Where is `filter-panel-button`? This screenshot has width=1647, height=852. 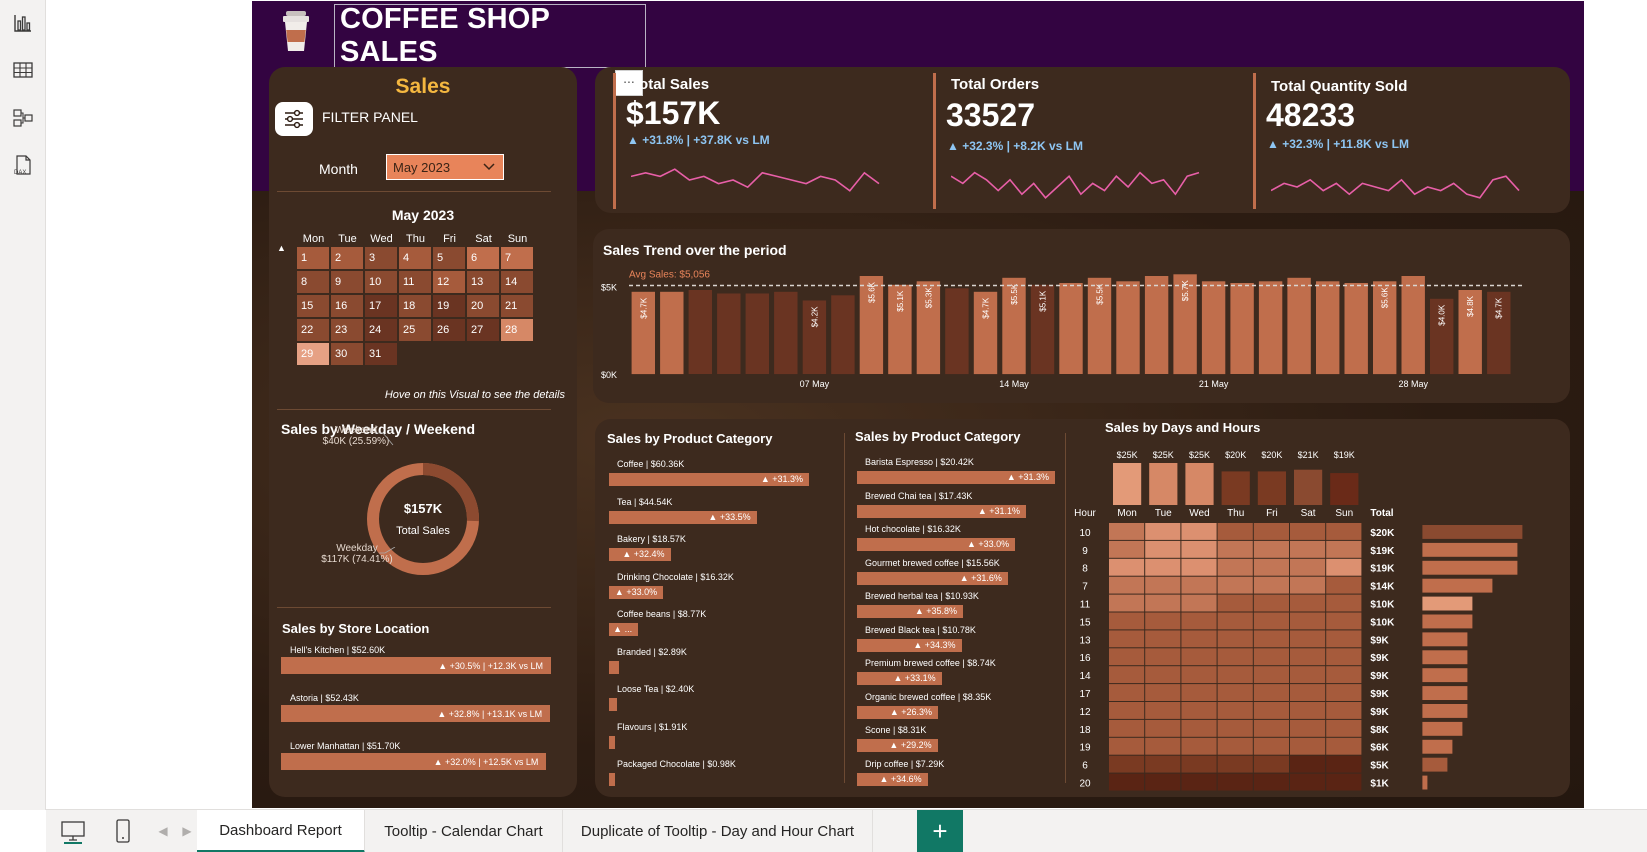
filter-panel-button is located at coordinates (294, 119).